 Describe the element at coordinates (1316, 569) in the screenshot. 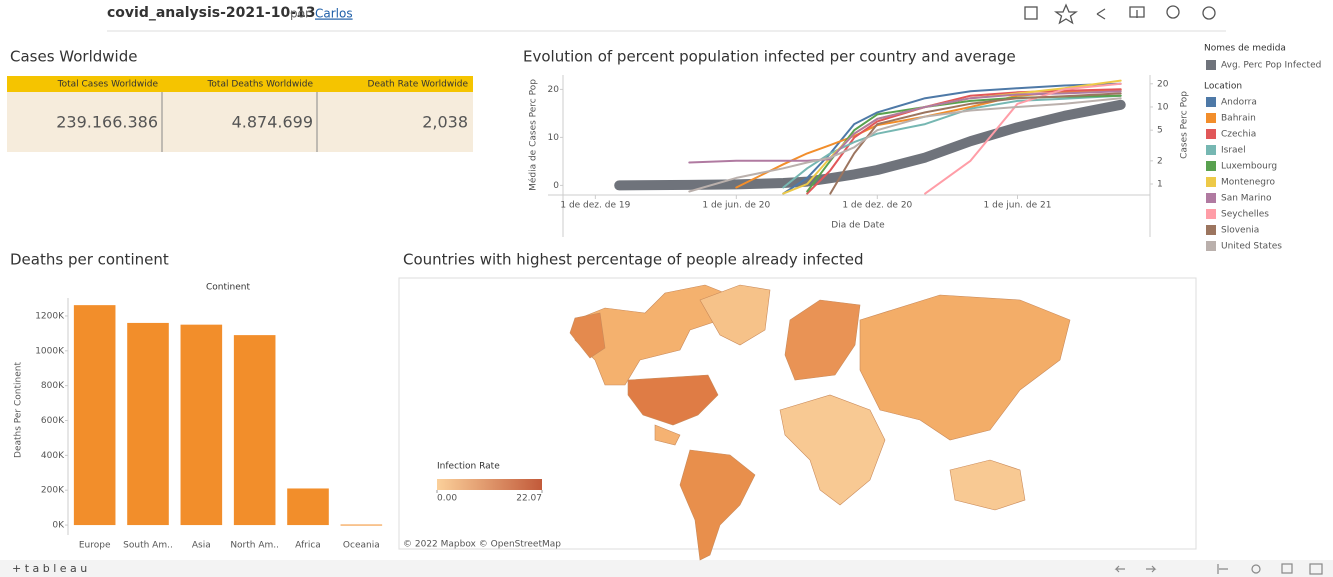

I see `fullscreen-button` at that location.